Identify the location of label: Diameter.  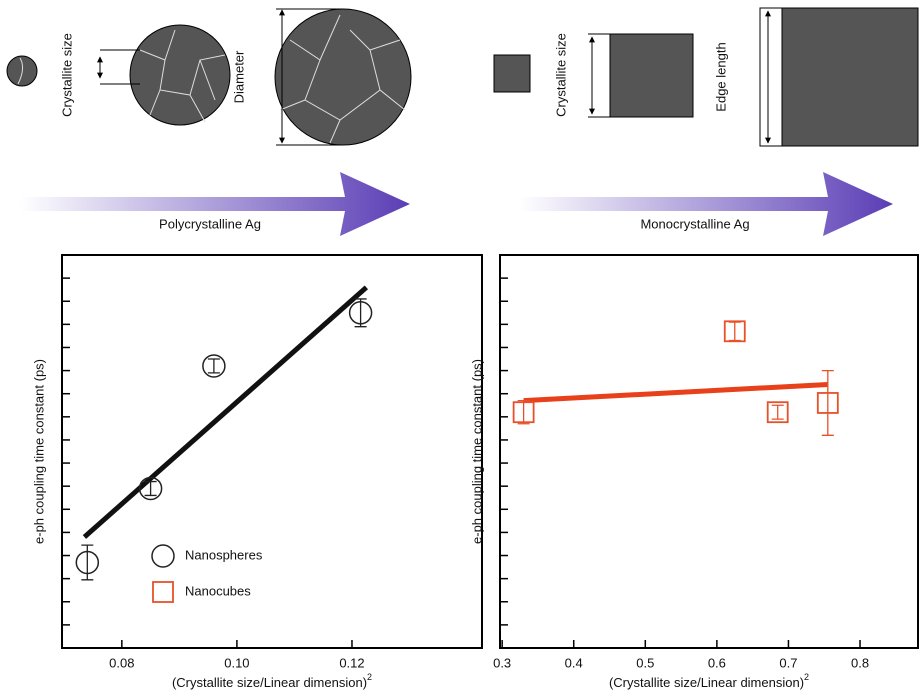
(238, 76).